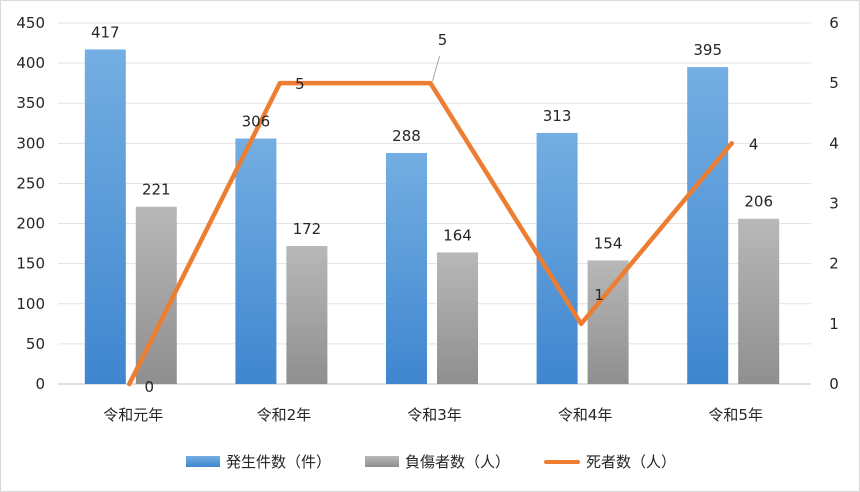  I want to click on left-tick-label: 0, so click(40, 384).